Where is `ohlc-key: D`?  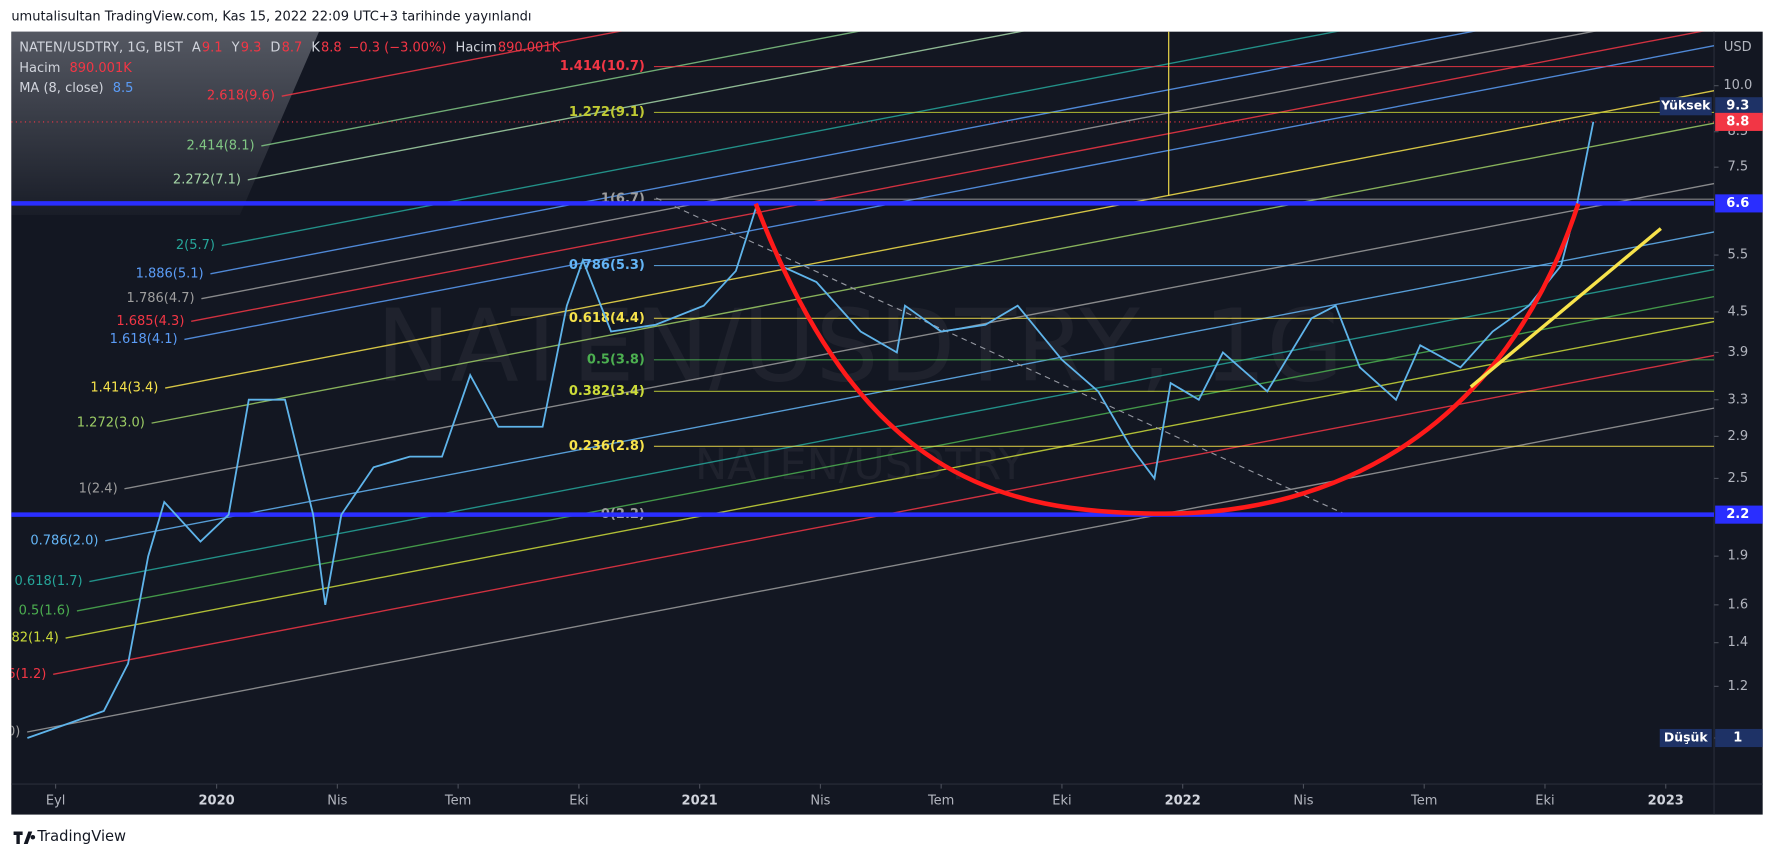 ohlc-key: D is located at coordinates (275, 47).